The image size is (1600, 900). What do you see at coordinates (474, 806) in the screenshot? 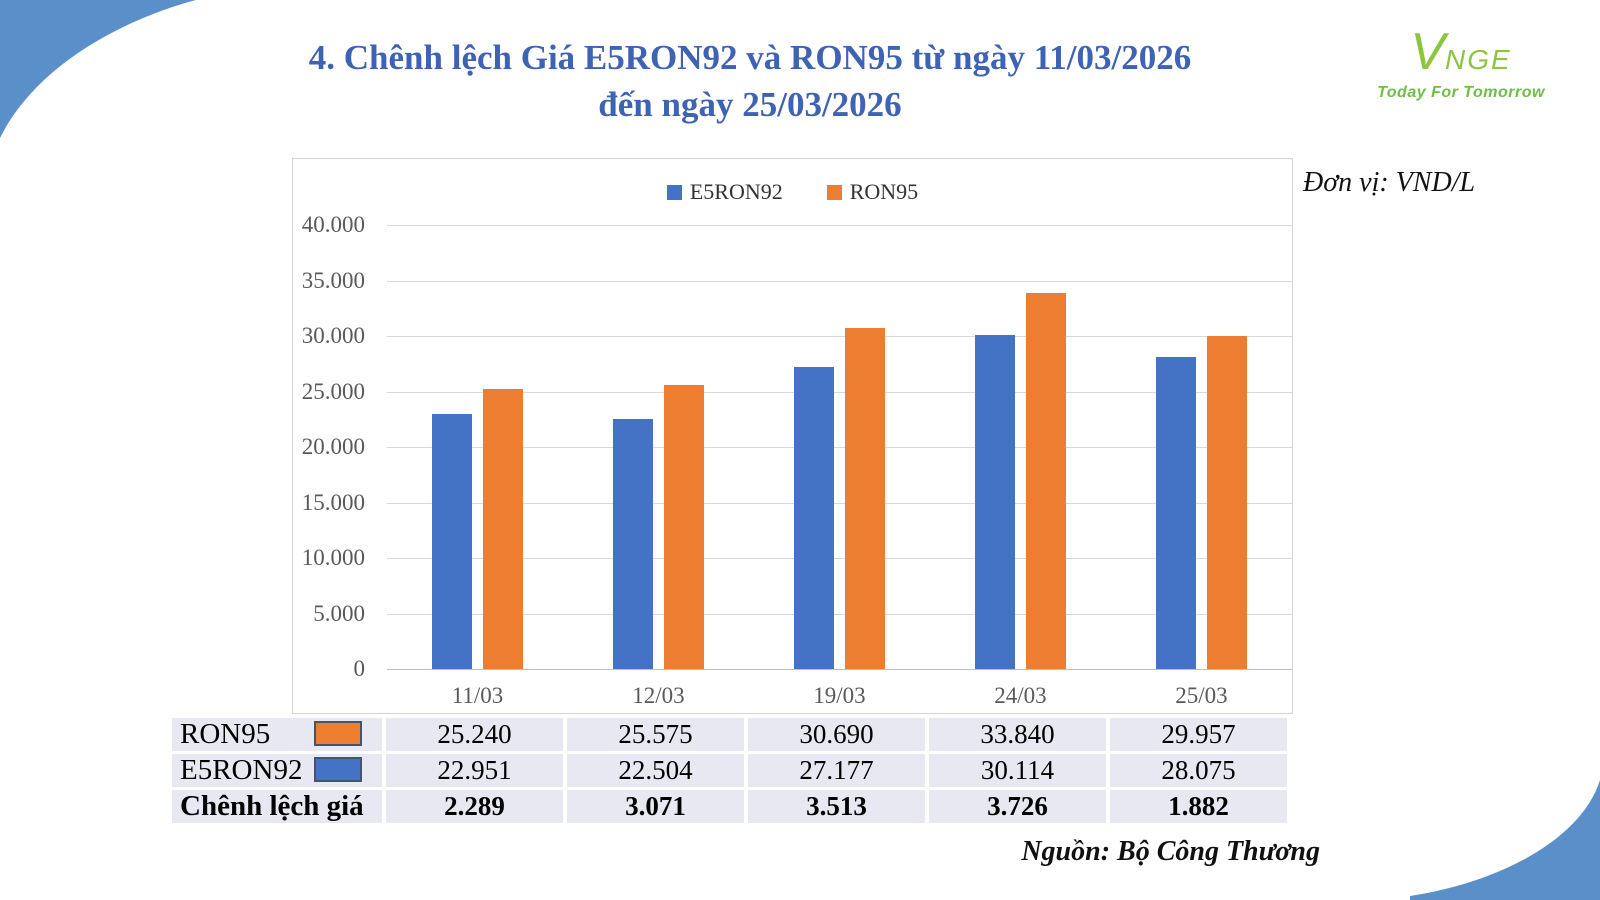
I see `table-cell: 2.289` at bounding box center [474, 806].